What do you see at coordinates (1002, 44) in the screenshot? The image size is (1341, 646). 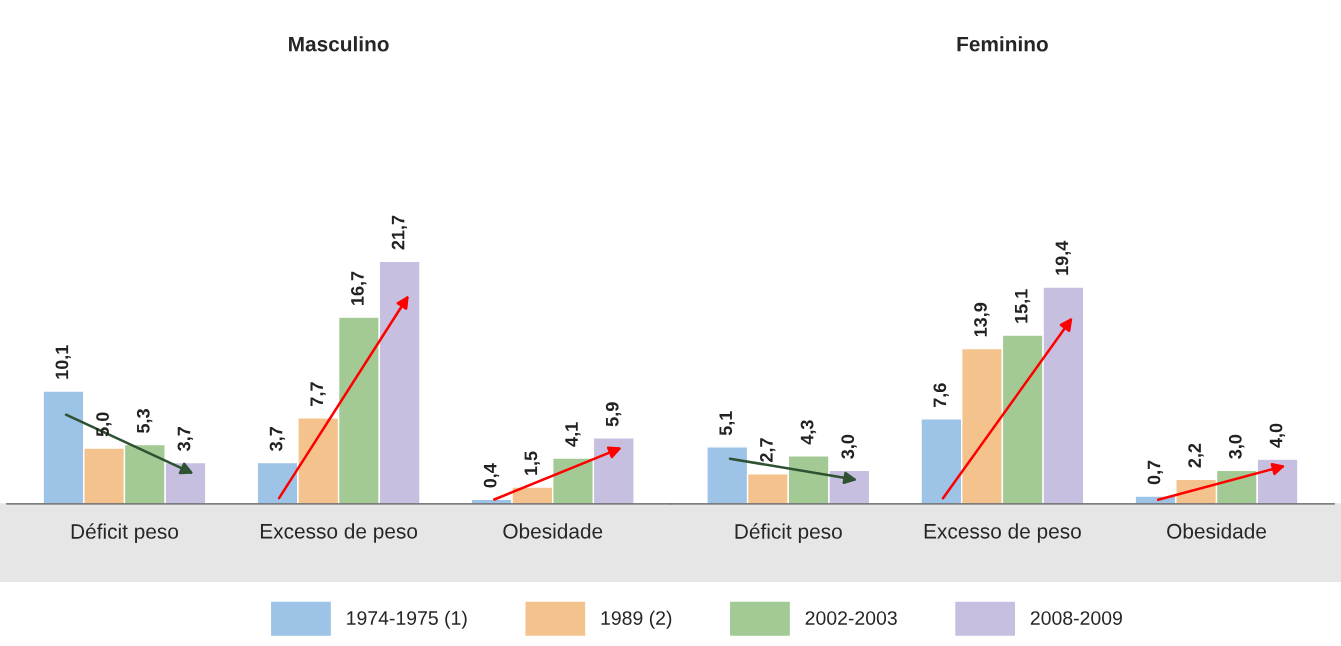 I see `chart-title: Feminino` at bounding box center [1002, 44].